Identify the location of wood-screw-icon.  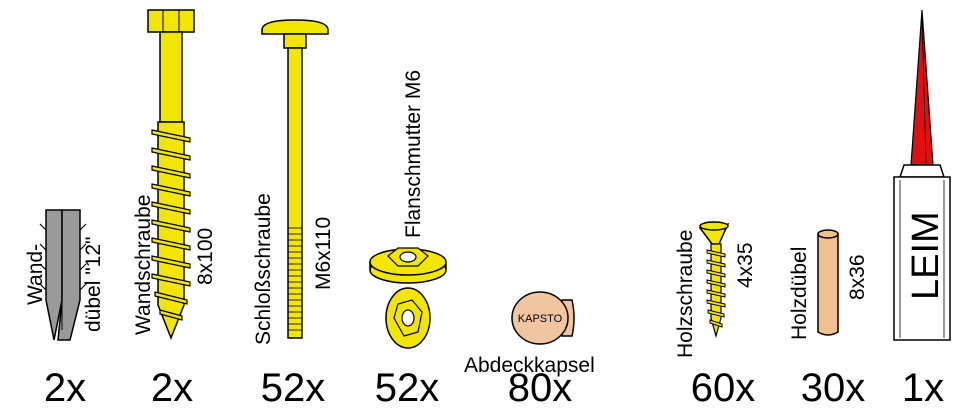
(714, 280).